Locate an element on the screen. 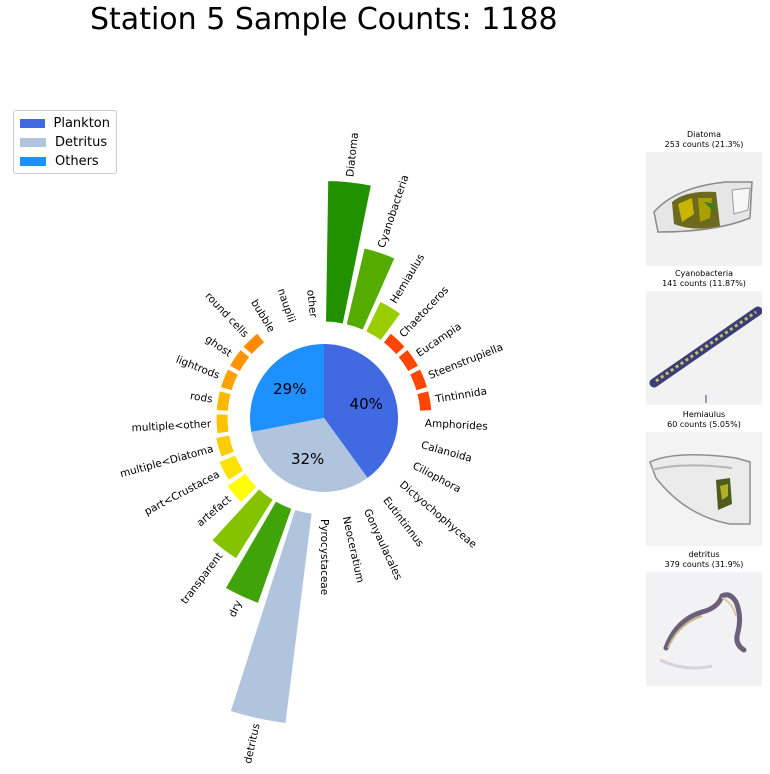 The height and width of the screenshot is (774, 770). bar-label-neoceratium: Neoceratium is located at coordinates (353, 549).